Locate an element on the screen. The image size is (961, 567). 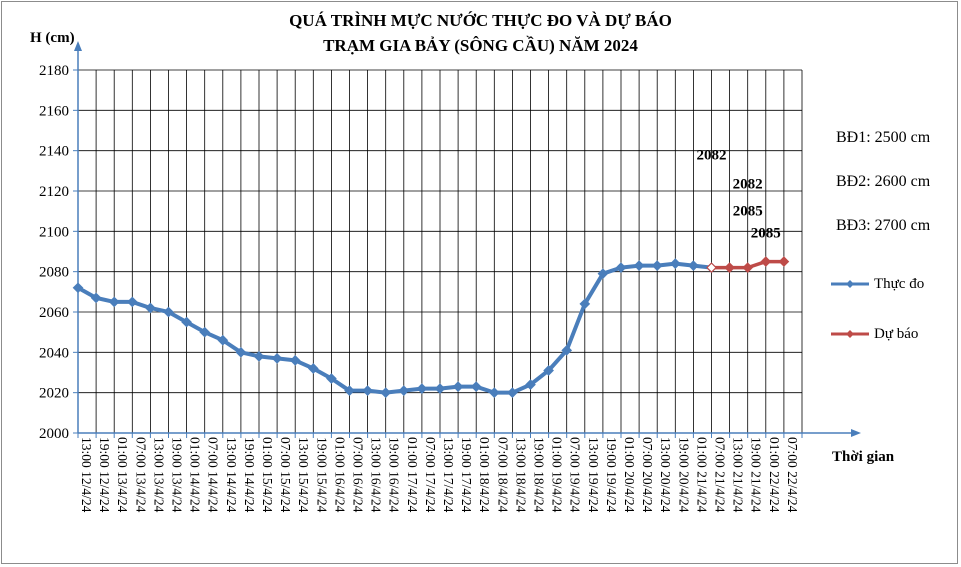
x-tick-label: 19:00 18/4/24 is located at coordinates (539, 475).